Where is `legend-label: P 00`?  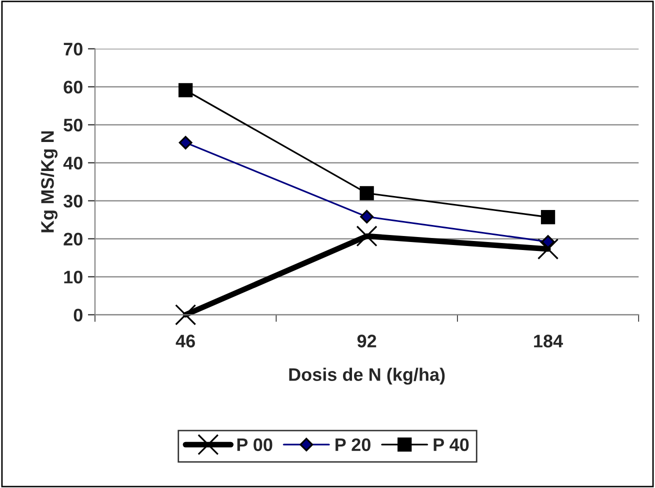 legend-label: P 00 is located at coordinates (254, 445).